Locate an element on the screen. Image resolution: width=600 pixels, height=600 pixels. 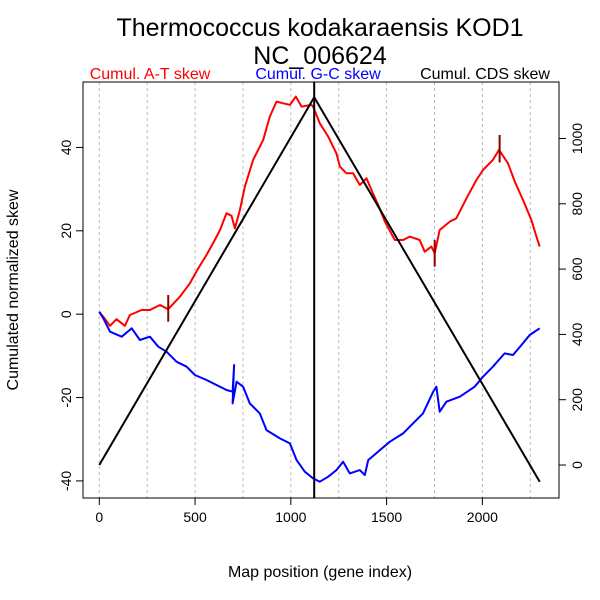
legend-cds-skew: Cumul. CDS skew is located at coordinates (485, 74).